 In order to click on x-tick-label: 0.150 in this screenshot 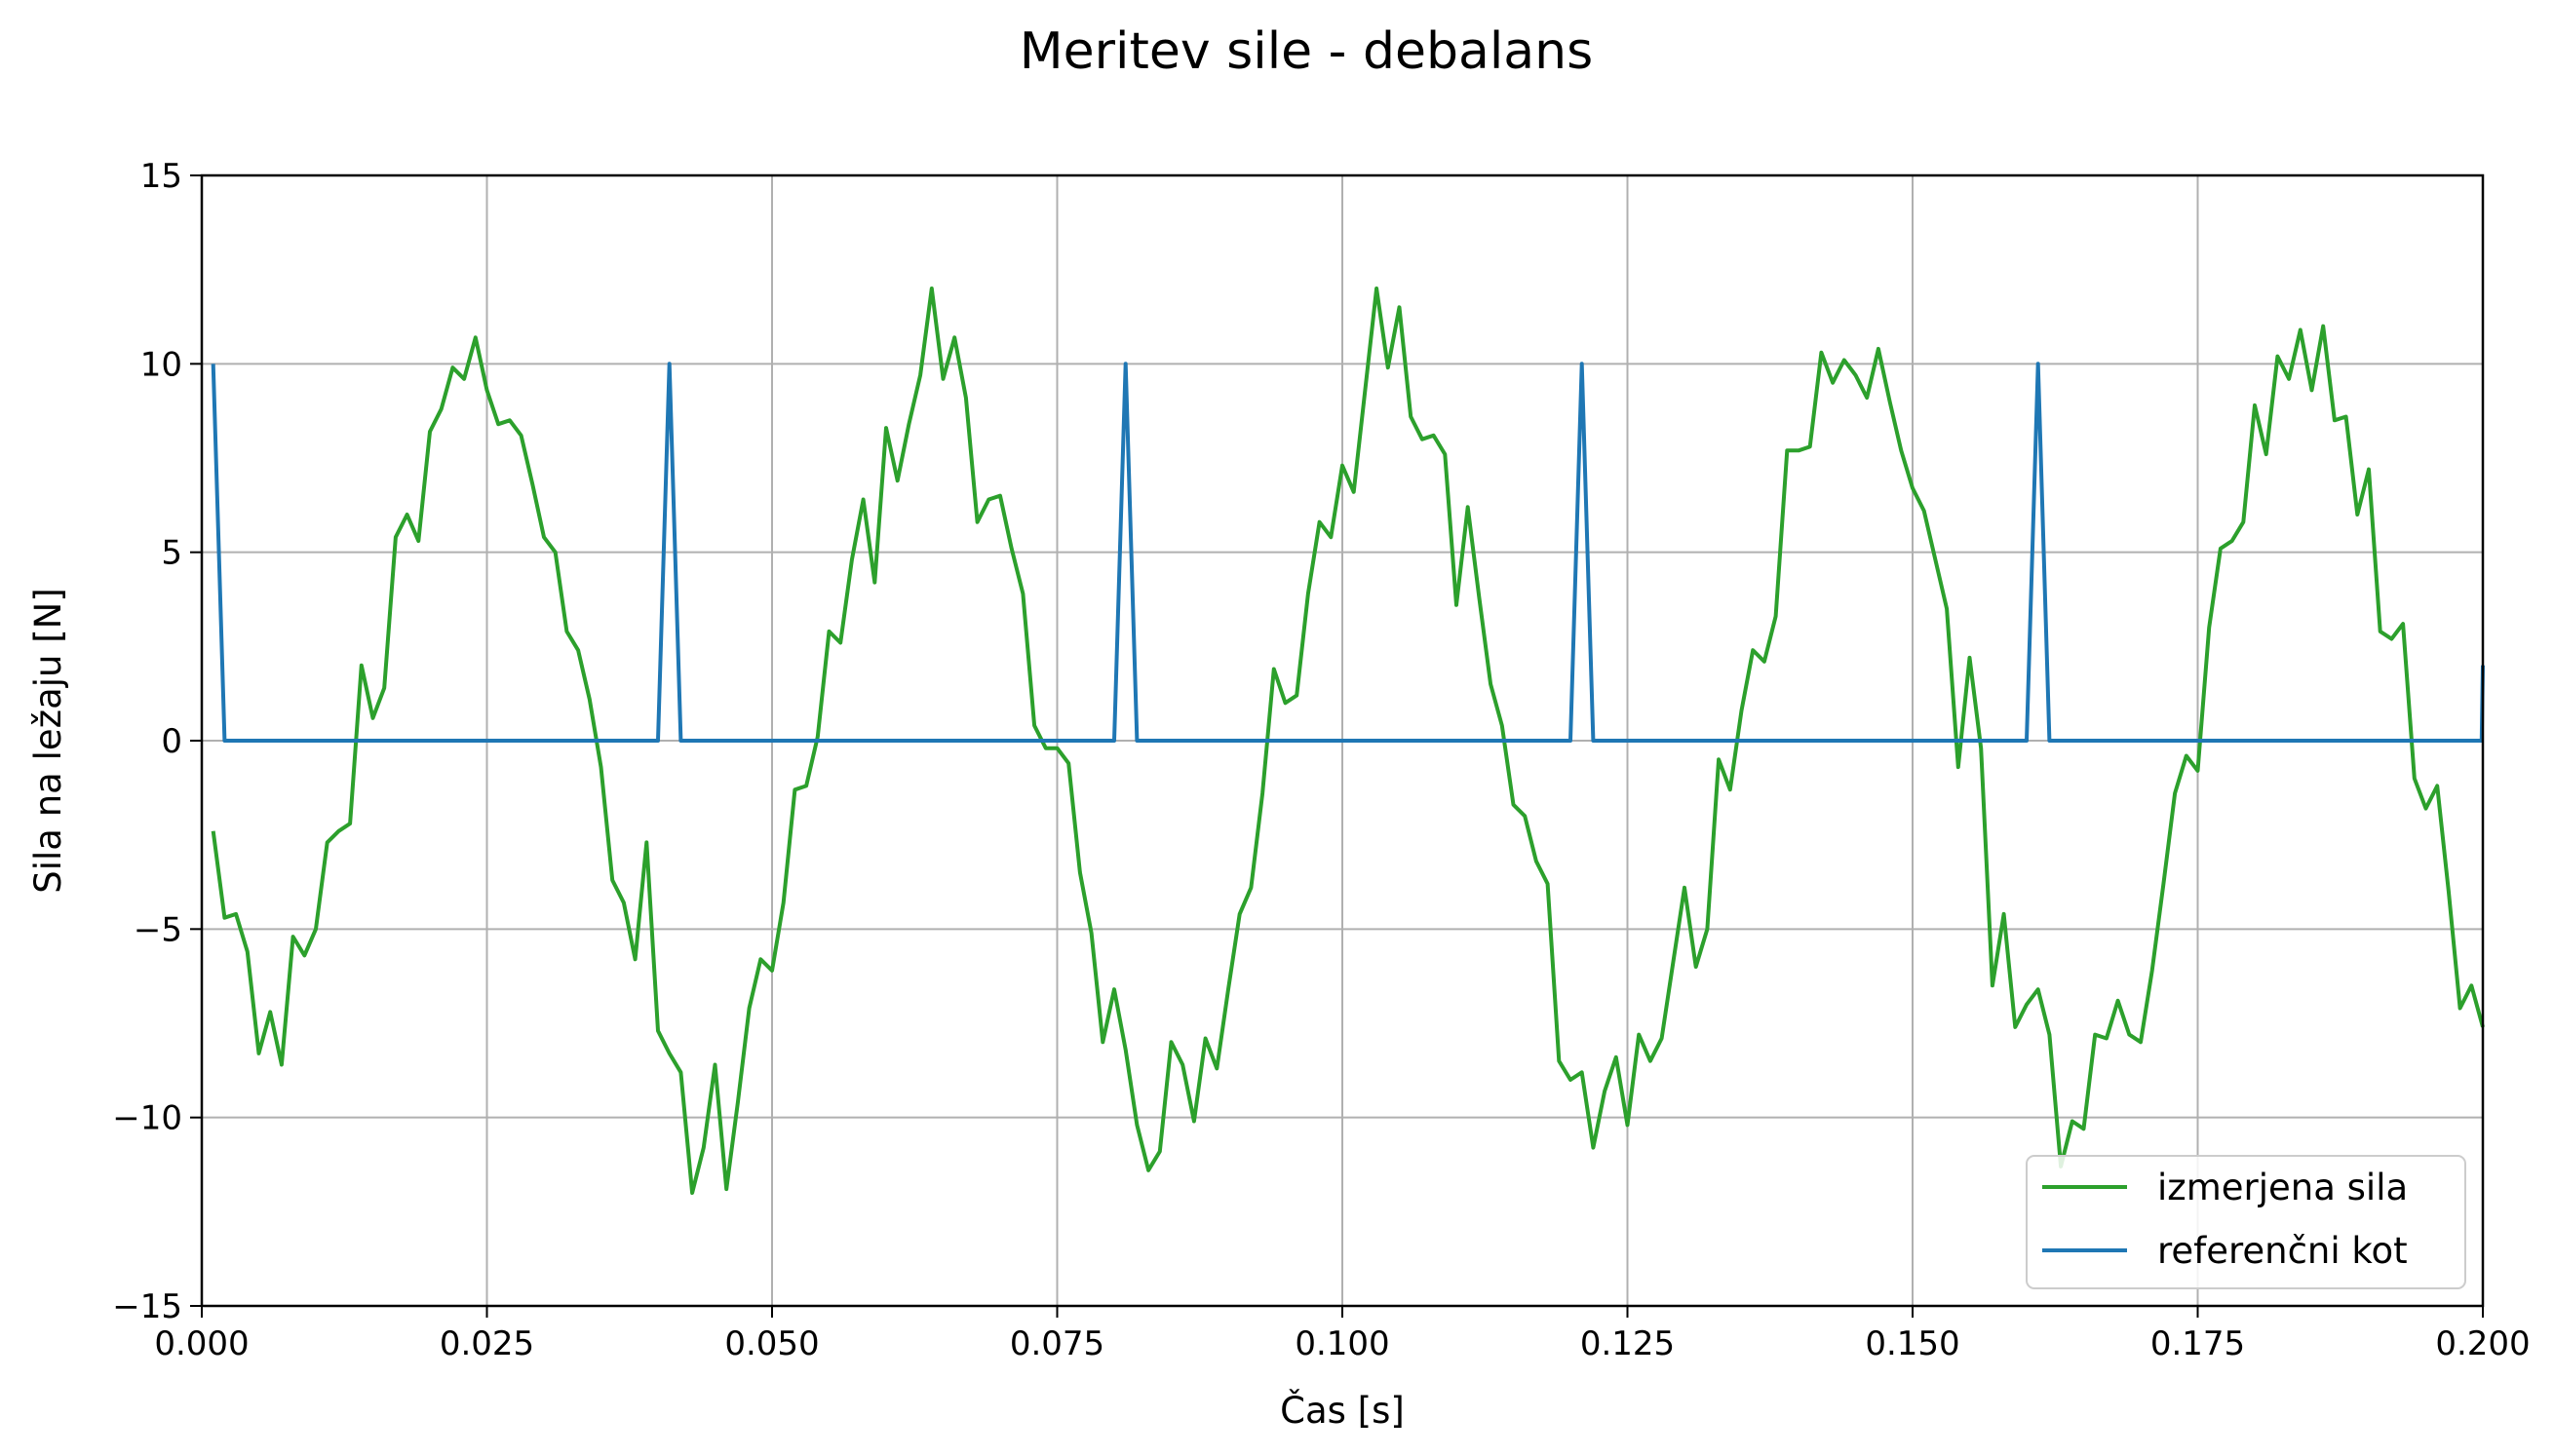, I will do `click(1912, 1343)`.